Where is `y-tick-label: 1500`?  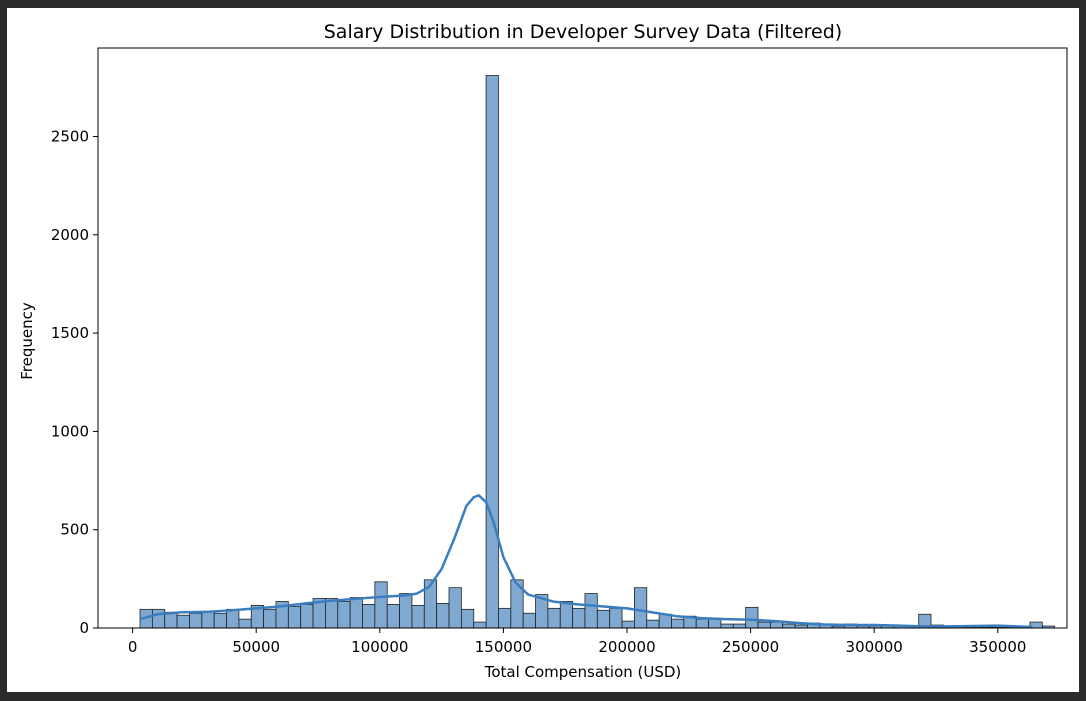 y-tick-label: 1500 is located at coordinates (70, 333).